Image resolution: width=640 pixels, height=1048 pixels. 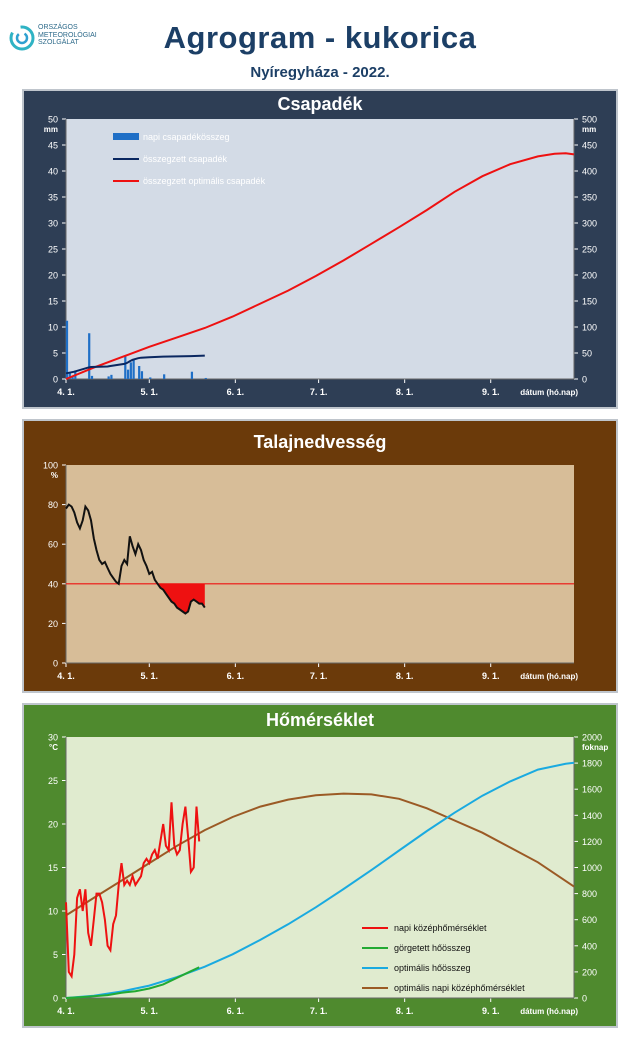 I want to click on y-tick-label: 40, so click(x=53, y=172).